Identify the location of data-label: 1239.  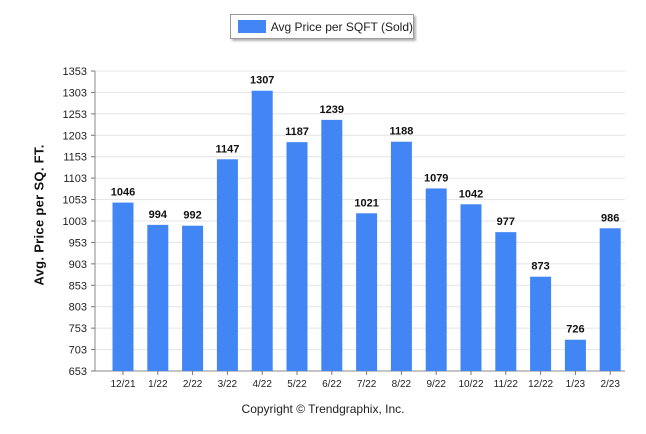
(332, 110).